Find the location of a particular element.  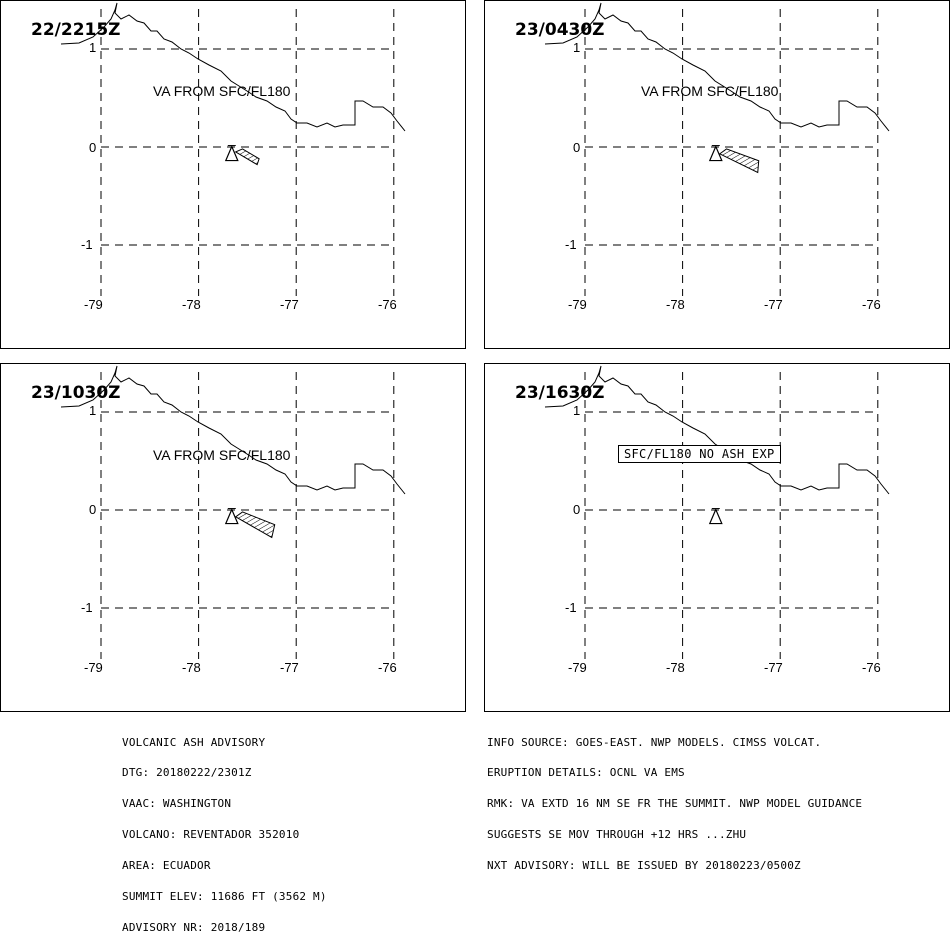

advisory-line: VOLCANO: REVENTADOR 352010 is located at coordinates (211, 835).